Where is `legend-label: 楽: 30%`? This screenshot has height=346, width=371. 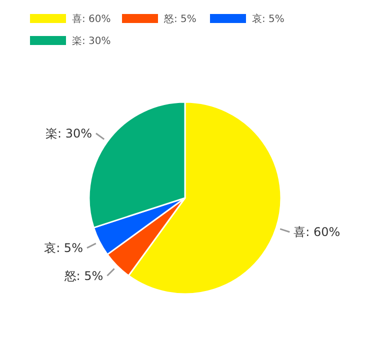 legend-label: 楽: 30% is located at coordinates (91, 41).